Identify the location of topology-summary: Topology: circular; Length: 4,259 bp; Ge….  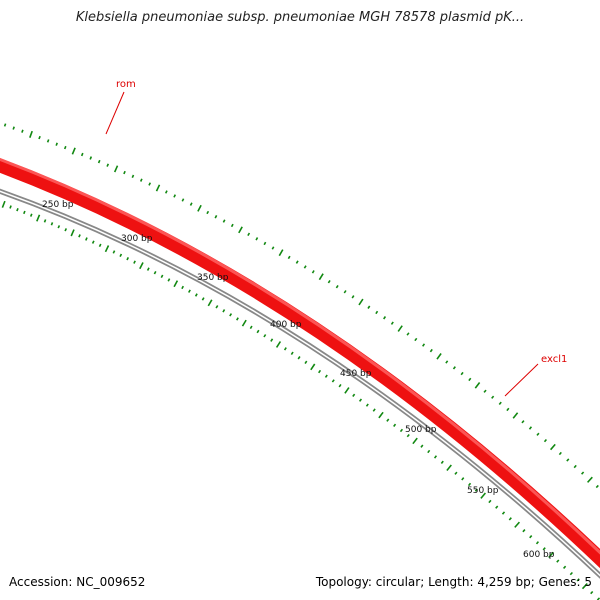
(453, 582).